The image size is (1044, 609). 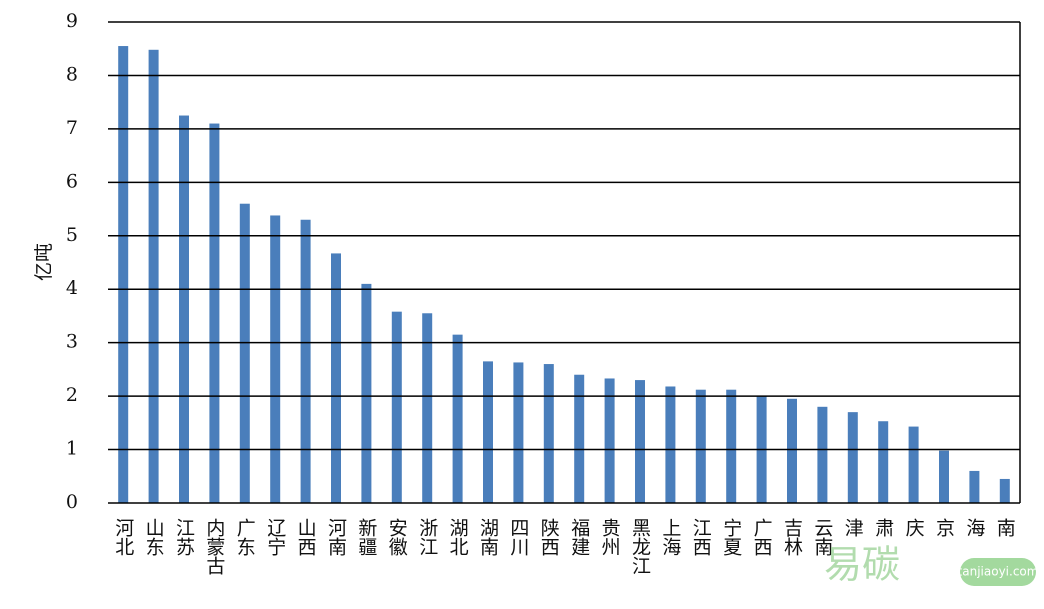 I want to click on x-tick-label: 河北, so click(x=123, y=537).